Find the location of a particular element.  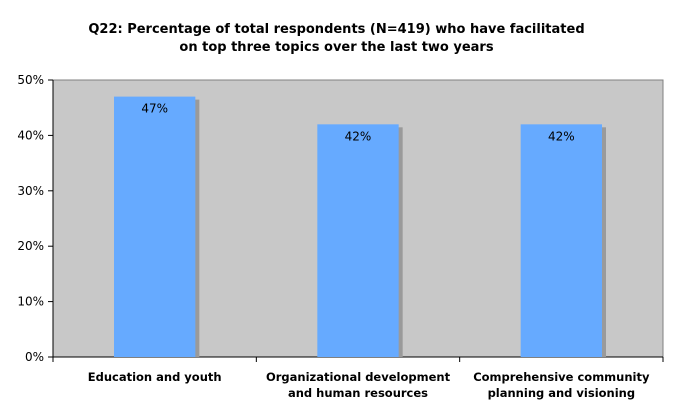

y-tick-label: 30% is located at coordinates (30, 191).